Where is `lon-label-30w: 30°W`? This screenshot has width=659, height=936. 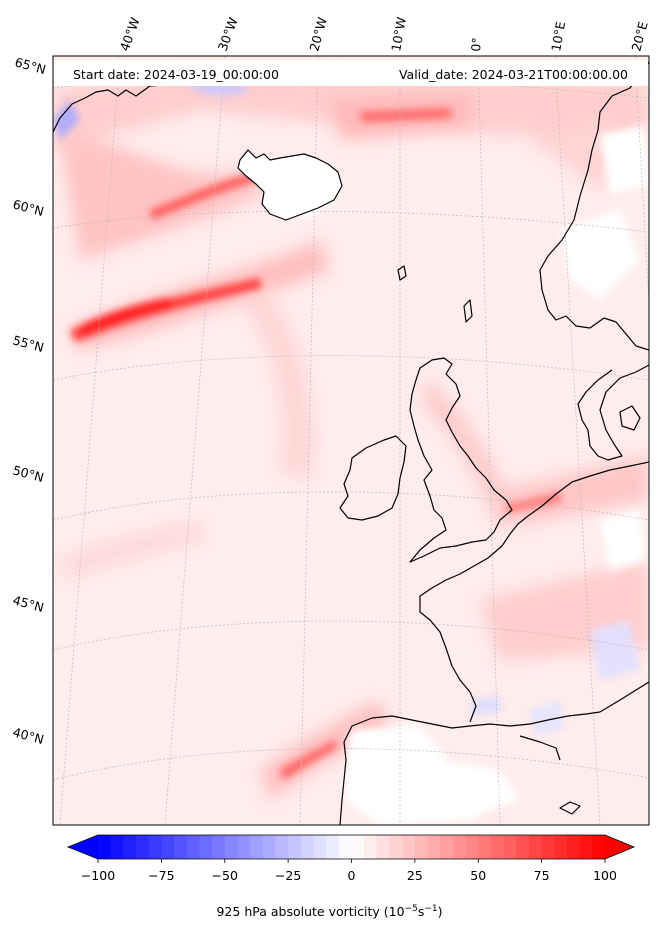 lon-label-30w: 30°W is located at coordinates (228, 34).